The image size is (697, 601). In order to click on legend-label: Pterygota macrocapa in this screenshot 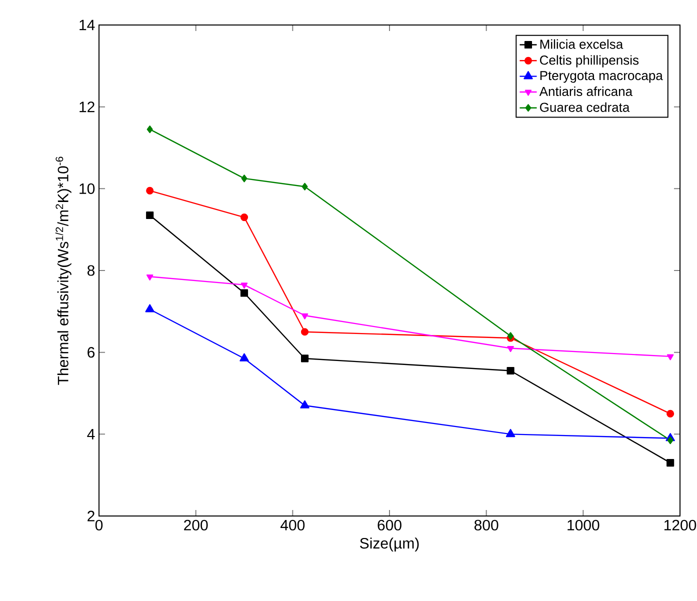, I will do `click(601, 77)`.